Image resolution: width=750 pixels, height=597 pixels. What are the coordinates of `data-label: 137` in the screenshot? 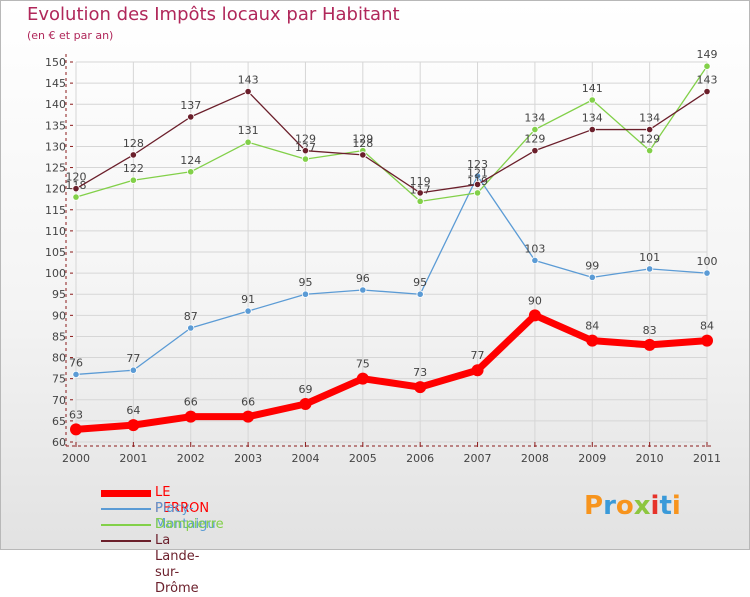 It's located at (190, 105).